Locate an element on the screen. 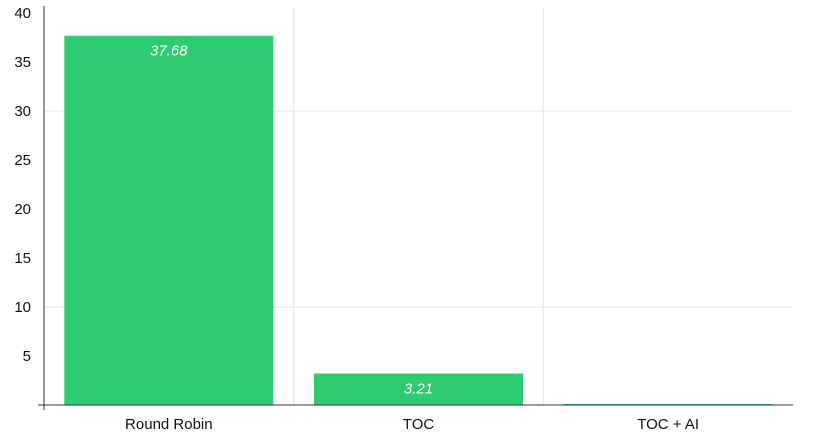 The image size is (831, 440). y-tick-label: 20 is located at coordinates (22, 209).